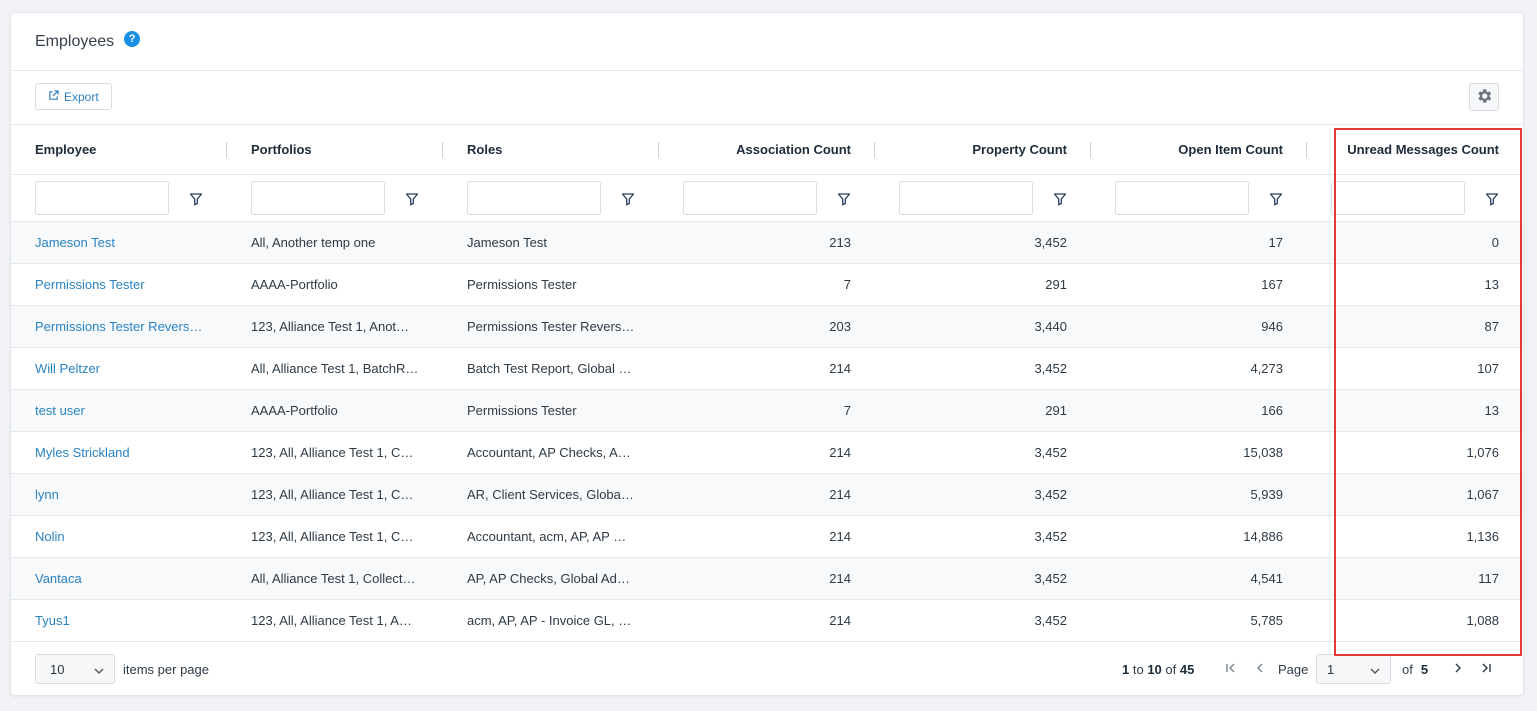 The height and width of the screenshot is (711, 1537). Describe the element at coordinates (68, 368) in the screenshot. I see `employee-link: Will Peltzer` at that location.